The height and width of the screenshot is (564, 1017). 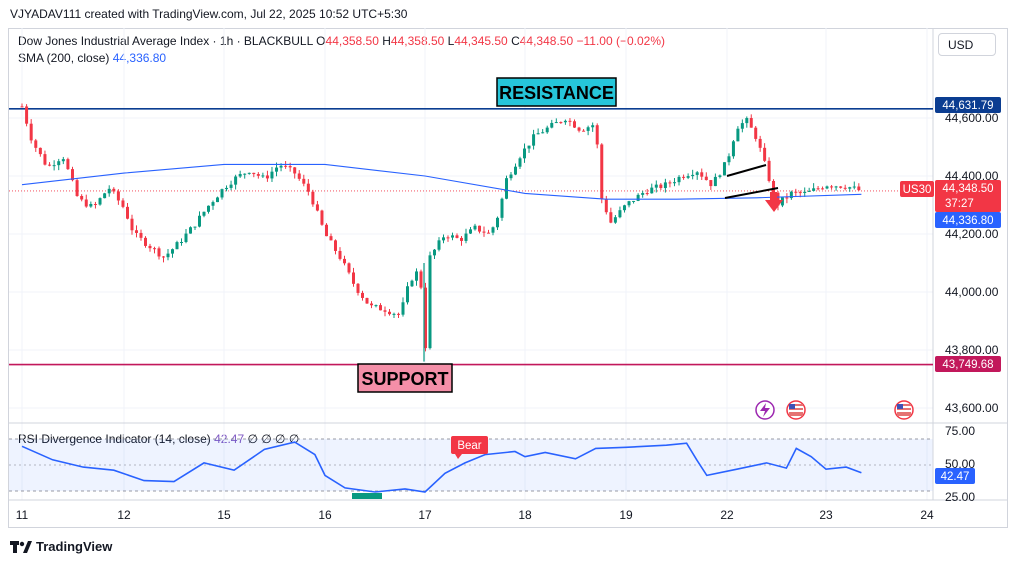 What do you see at coordinates (525, 515) in the screenshot?
I see `time-tick: 18` at bounding box center [525, 515].